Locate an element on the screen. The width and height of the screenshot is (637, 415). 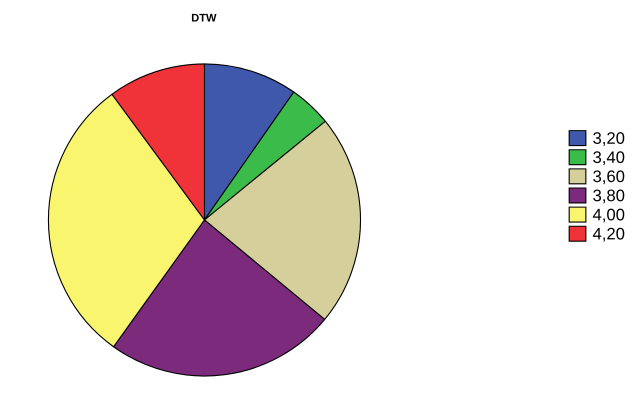
legend-label: 4,00 is located at coordinates (608, 215).